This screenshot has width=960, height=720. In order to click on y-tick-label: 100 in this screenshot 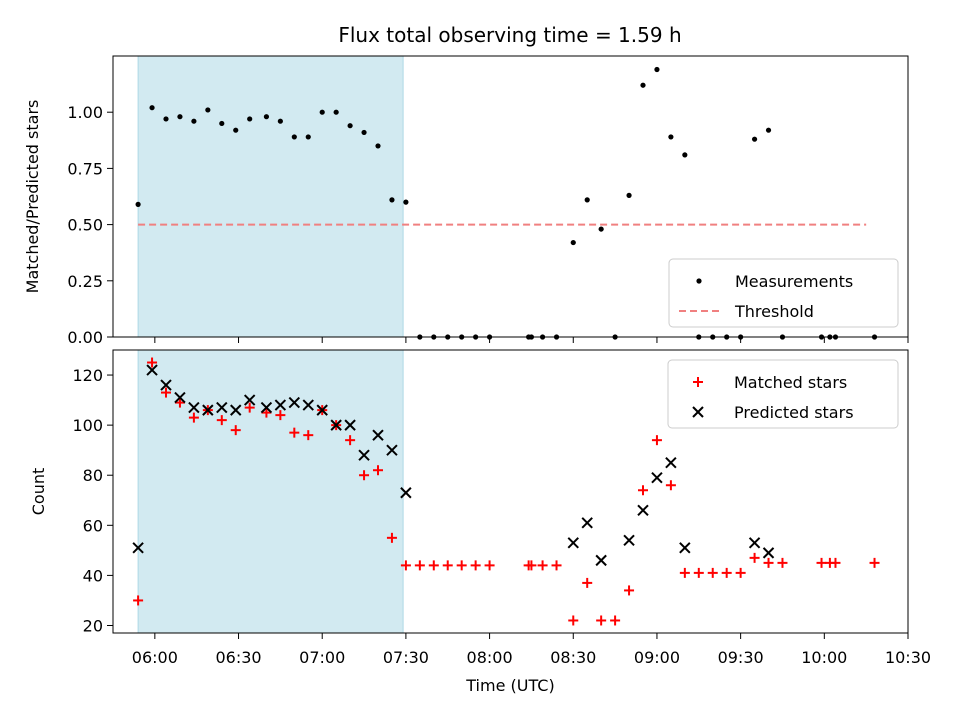, I will do `click(87, 425)`.